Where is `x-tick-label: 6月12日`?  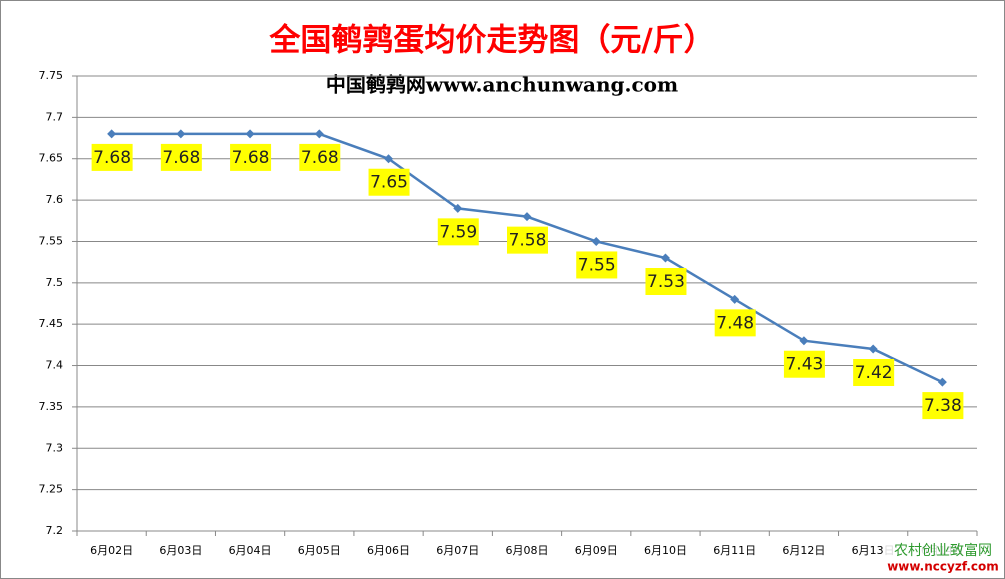
x-tick-label: 6月12日 is located at coordinates (803, 550).